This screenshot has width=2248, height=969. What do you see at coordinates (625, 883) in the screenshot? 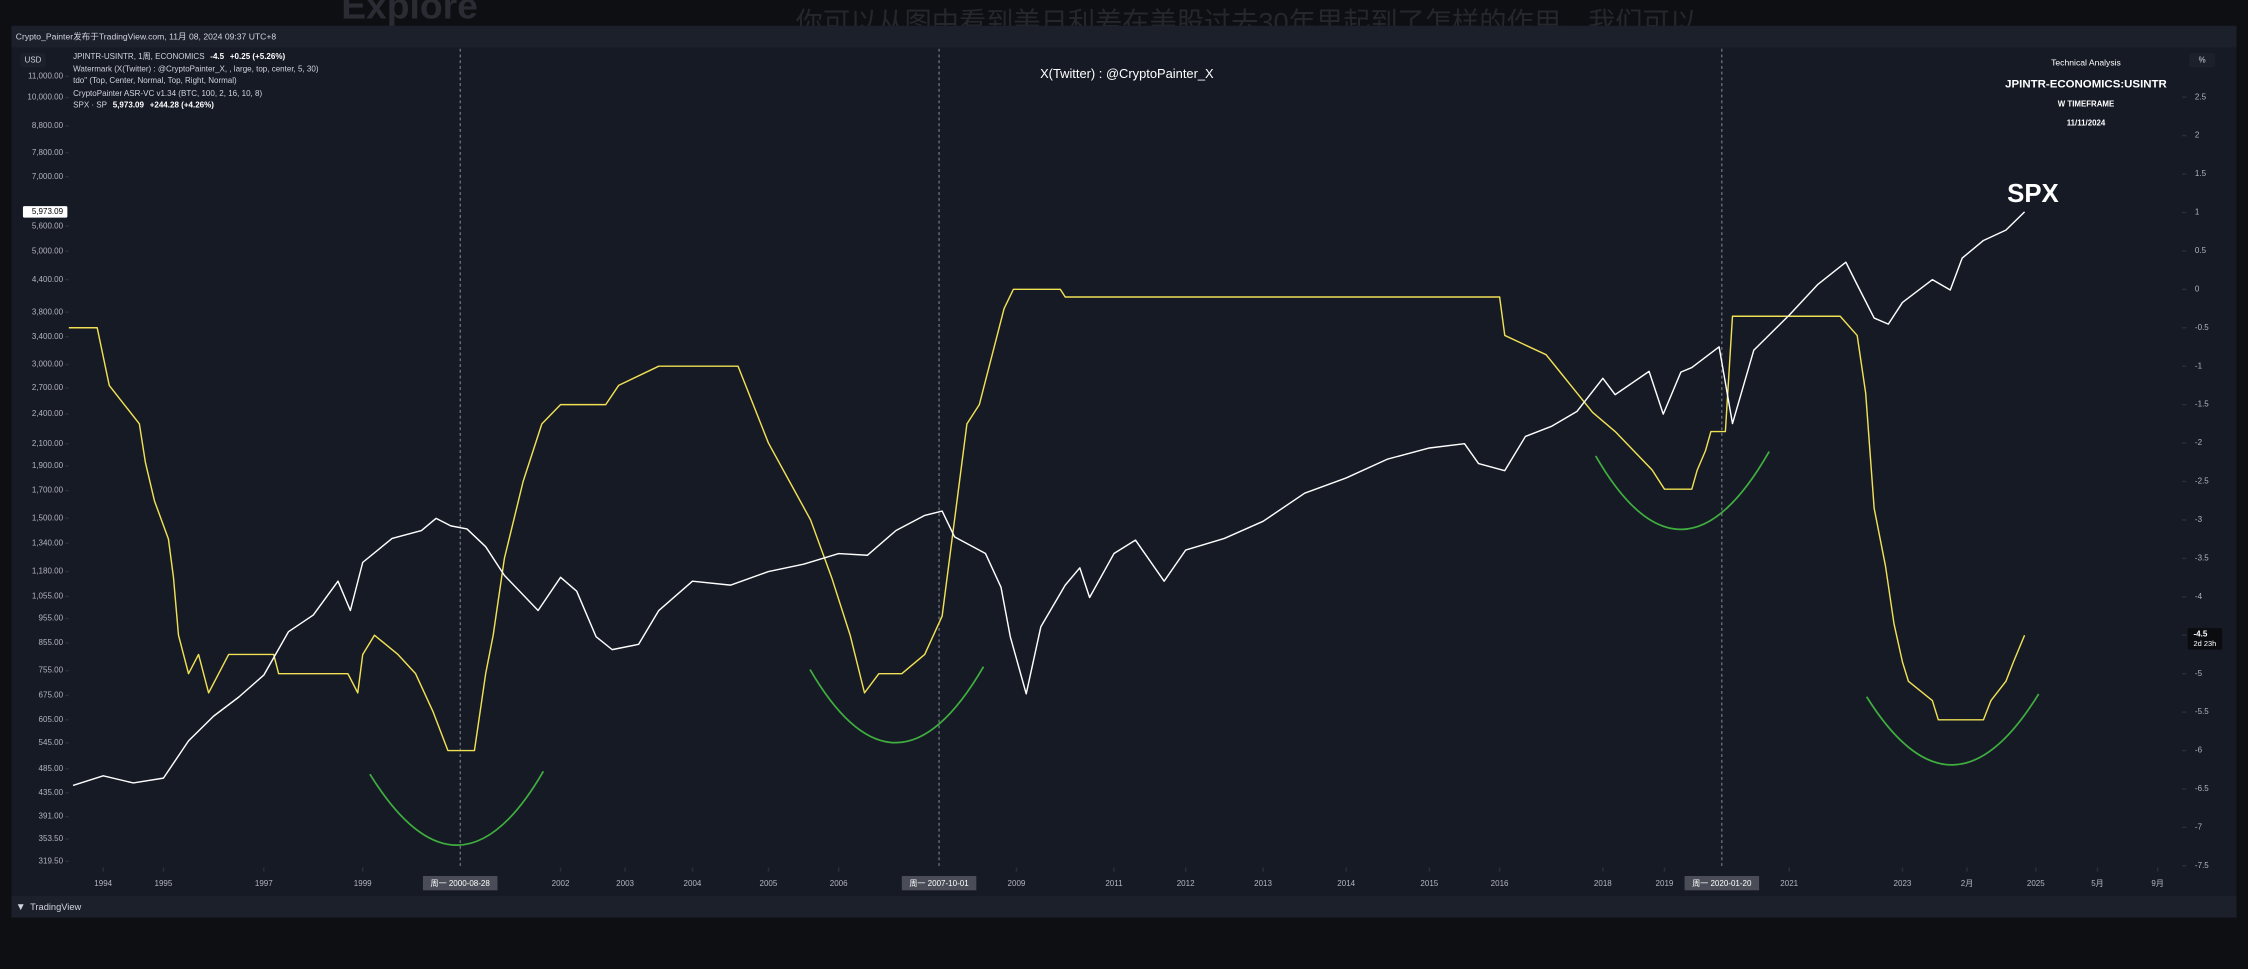
I see `x-tick-label: 2003` at bounding box center [625, 883].